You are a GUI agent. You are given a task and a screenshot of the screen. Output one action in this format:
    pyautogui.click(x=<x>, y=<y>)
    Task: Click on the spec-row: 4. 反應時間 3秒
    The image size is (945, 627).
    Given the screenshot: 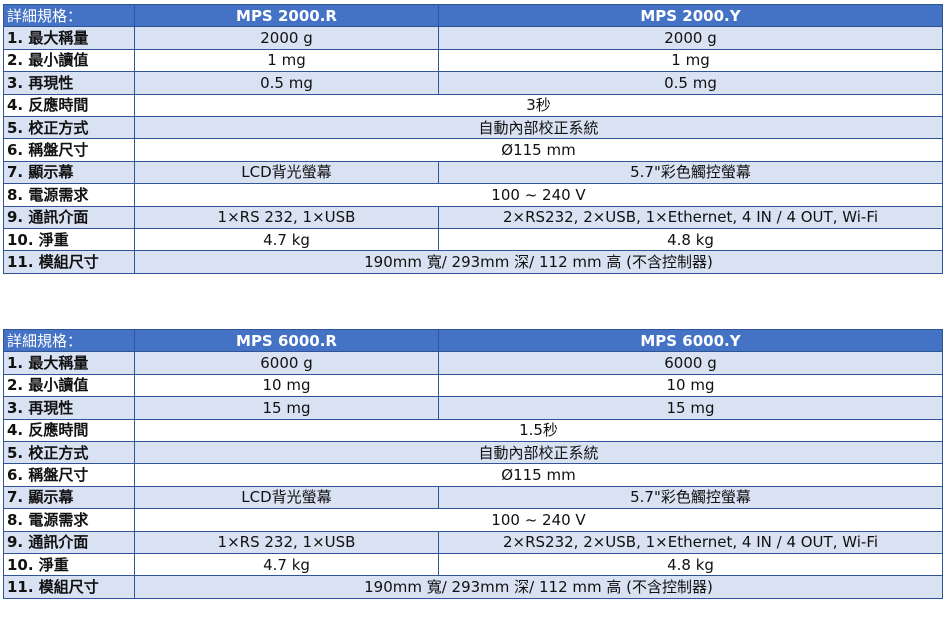 What is the action you would take?
    pyautogui.click(x=473, y=105)
    